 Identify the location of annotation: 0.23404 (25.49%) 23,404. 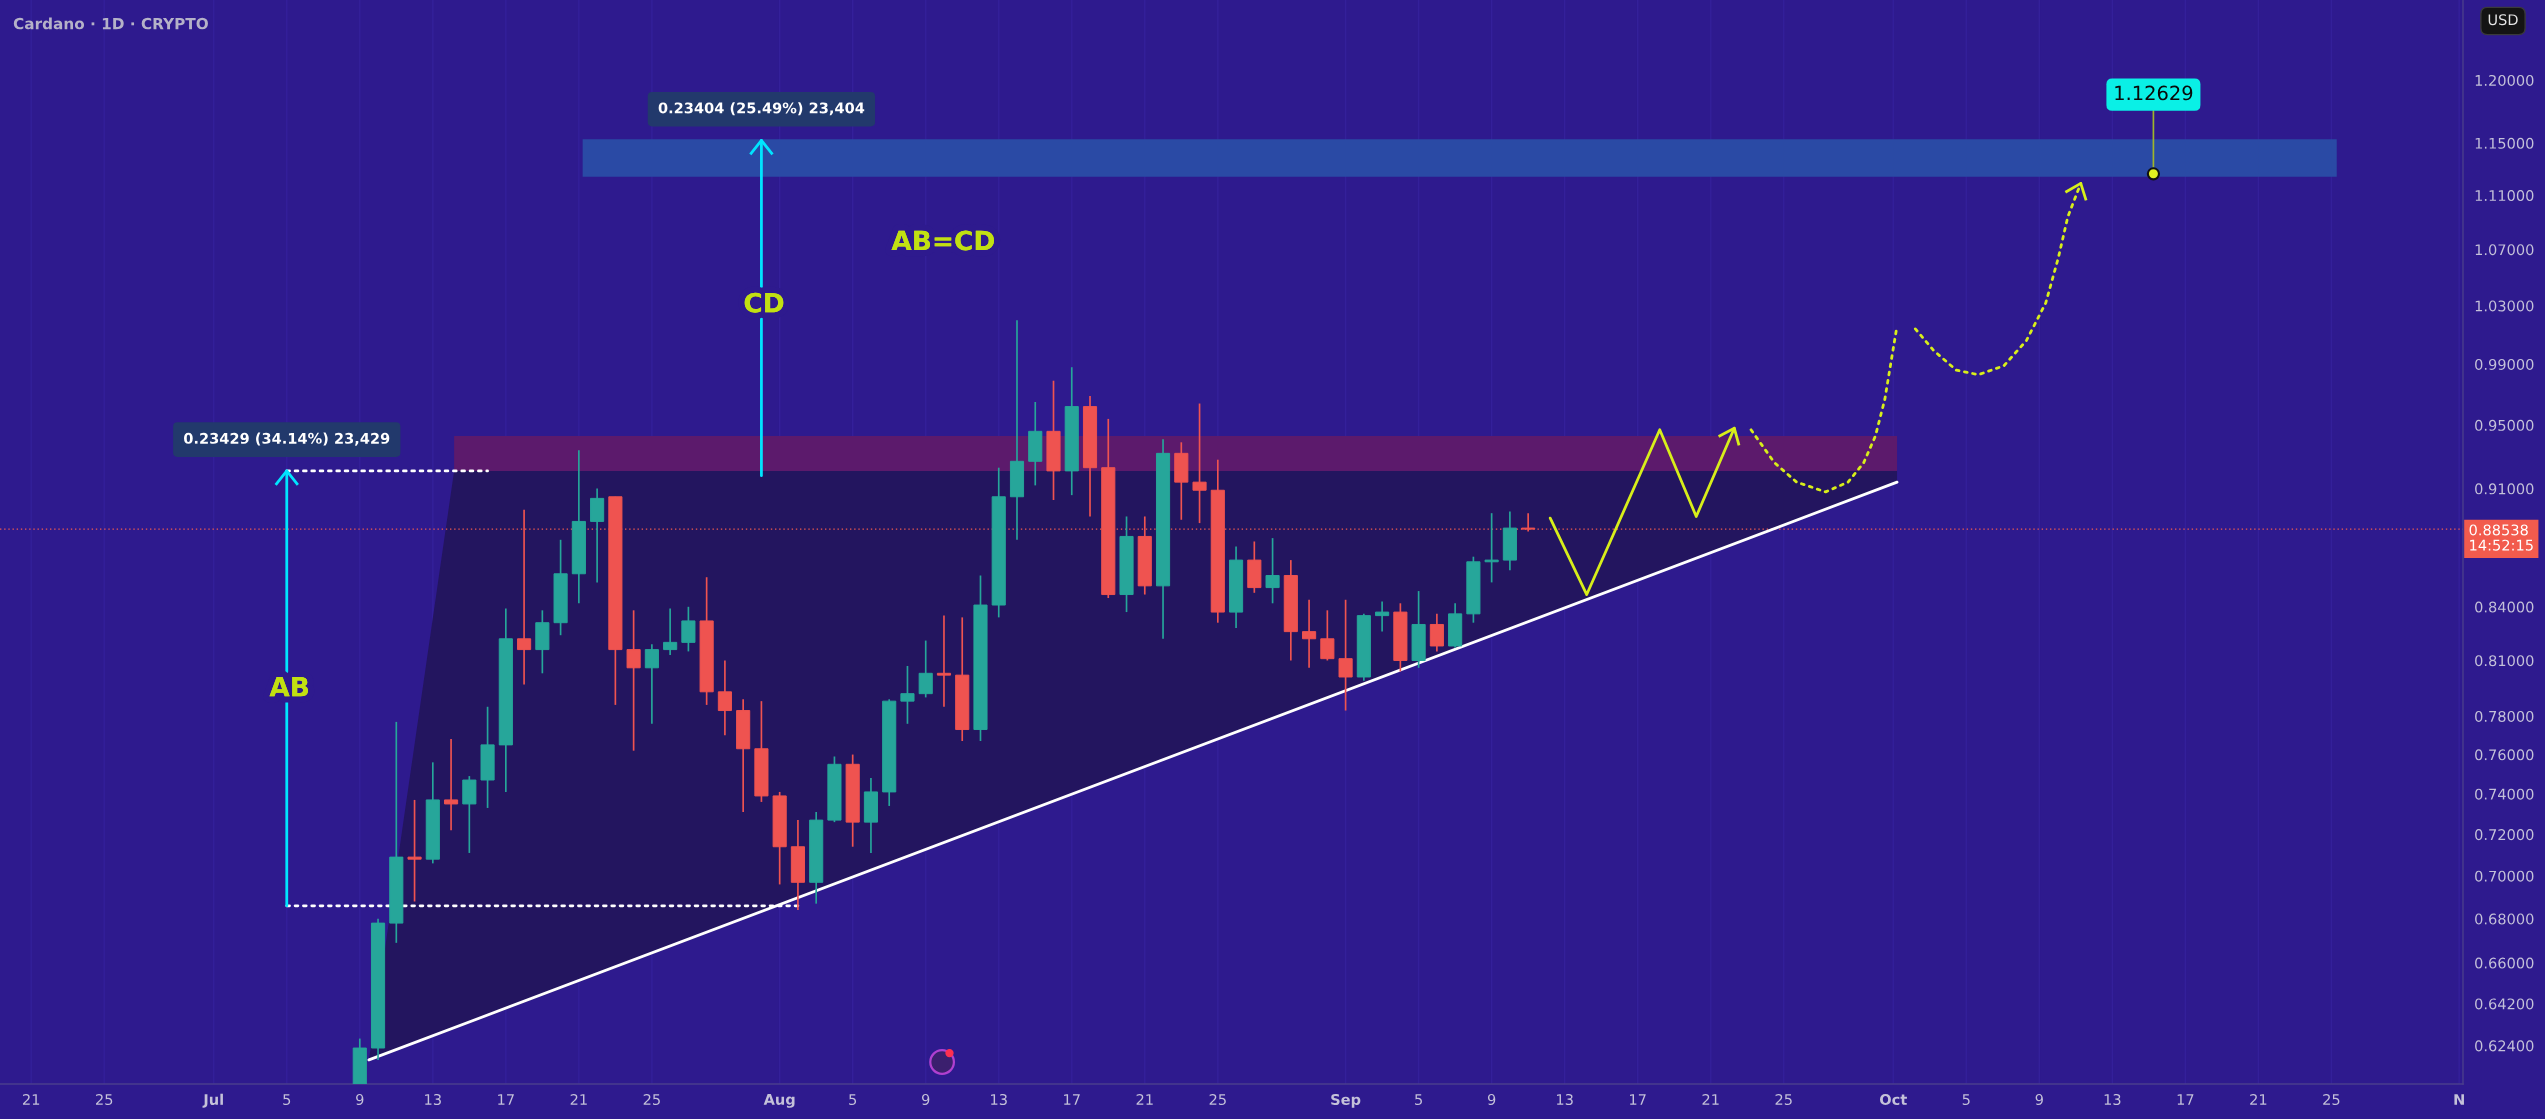
(761, 109).